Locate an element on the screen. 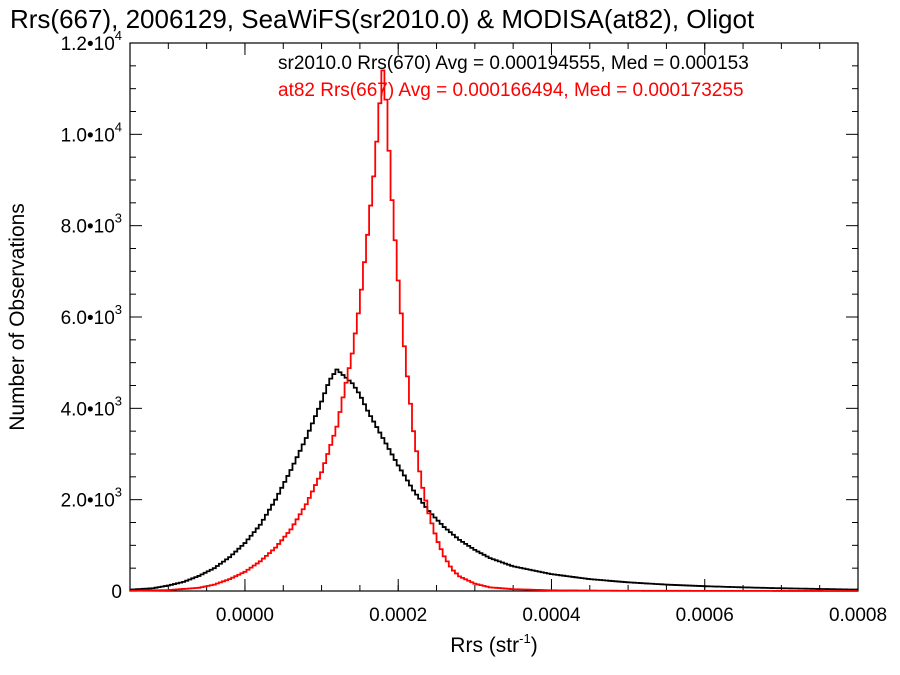  x-axis-label: Rrs (str-1) is located at coordinates (493, 644).